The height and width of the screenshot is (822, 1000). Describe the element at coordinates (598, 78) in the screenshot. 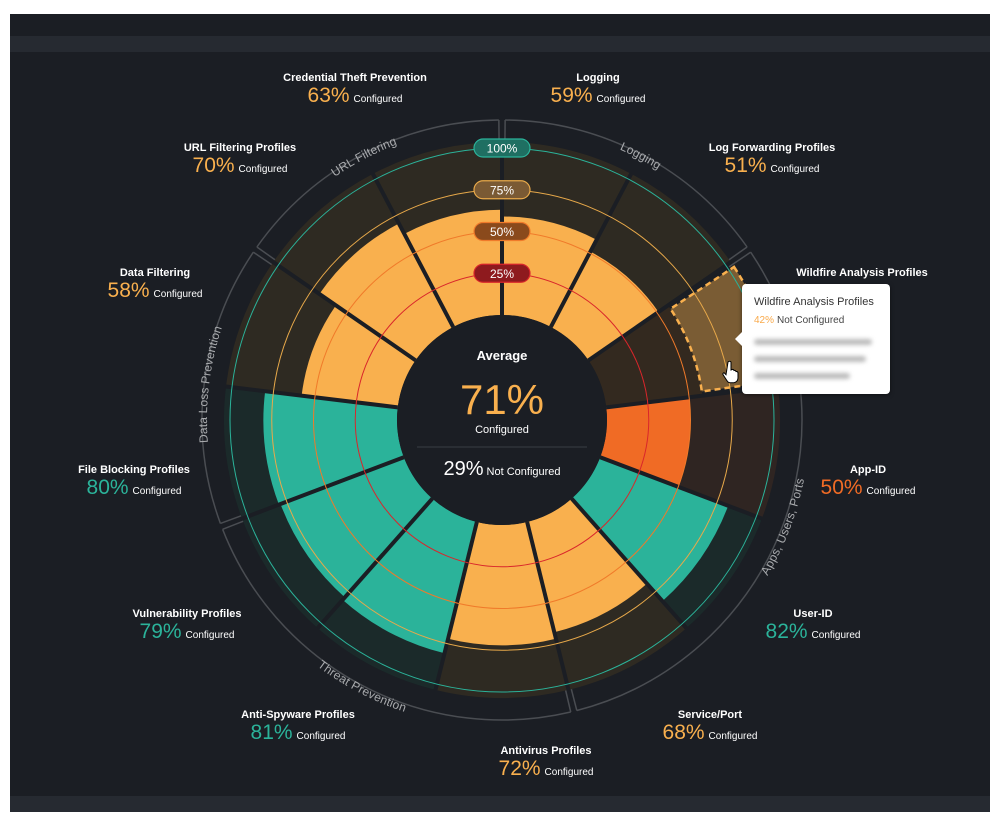

I see `segment-label-title: Logging` at that location.